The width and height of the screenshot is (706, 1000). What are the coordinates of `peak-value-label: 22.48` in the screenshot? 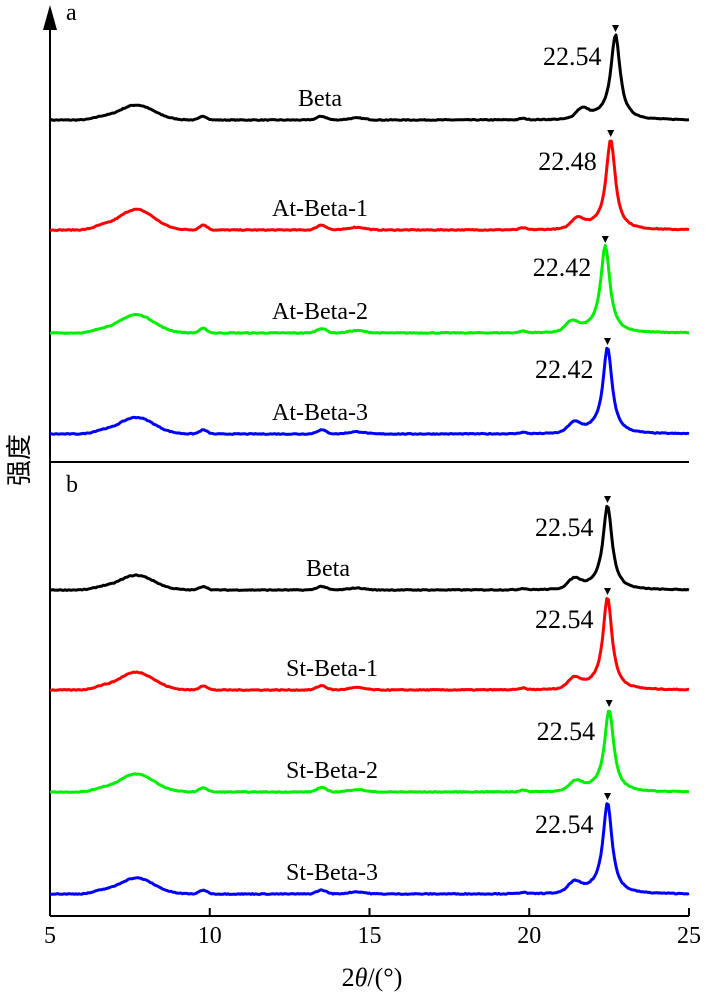 It's located at (567, 161).